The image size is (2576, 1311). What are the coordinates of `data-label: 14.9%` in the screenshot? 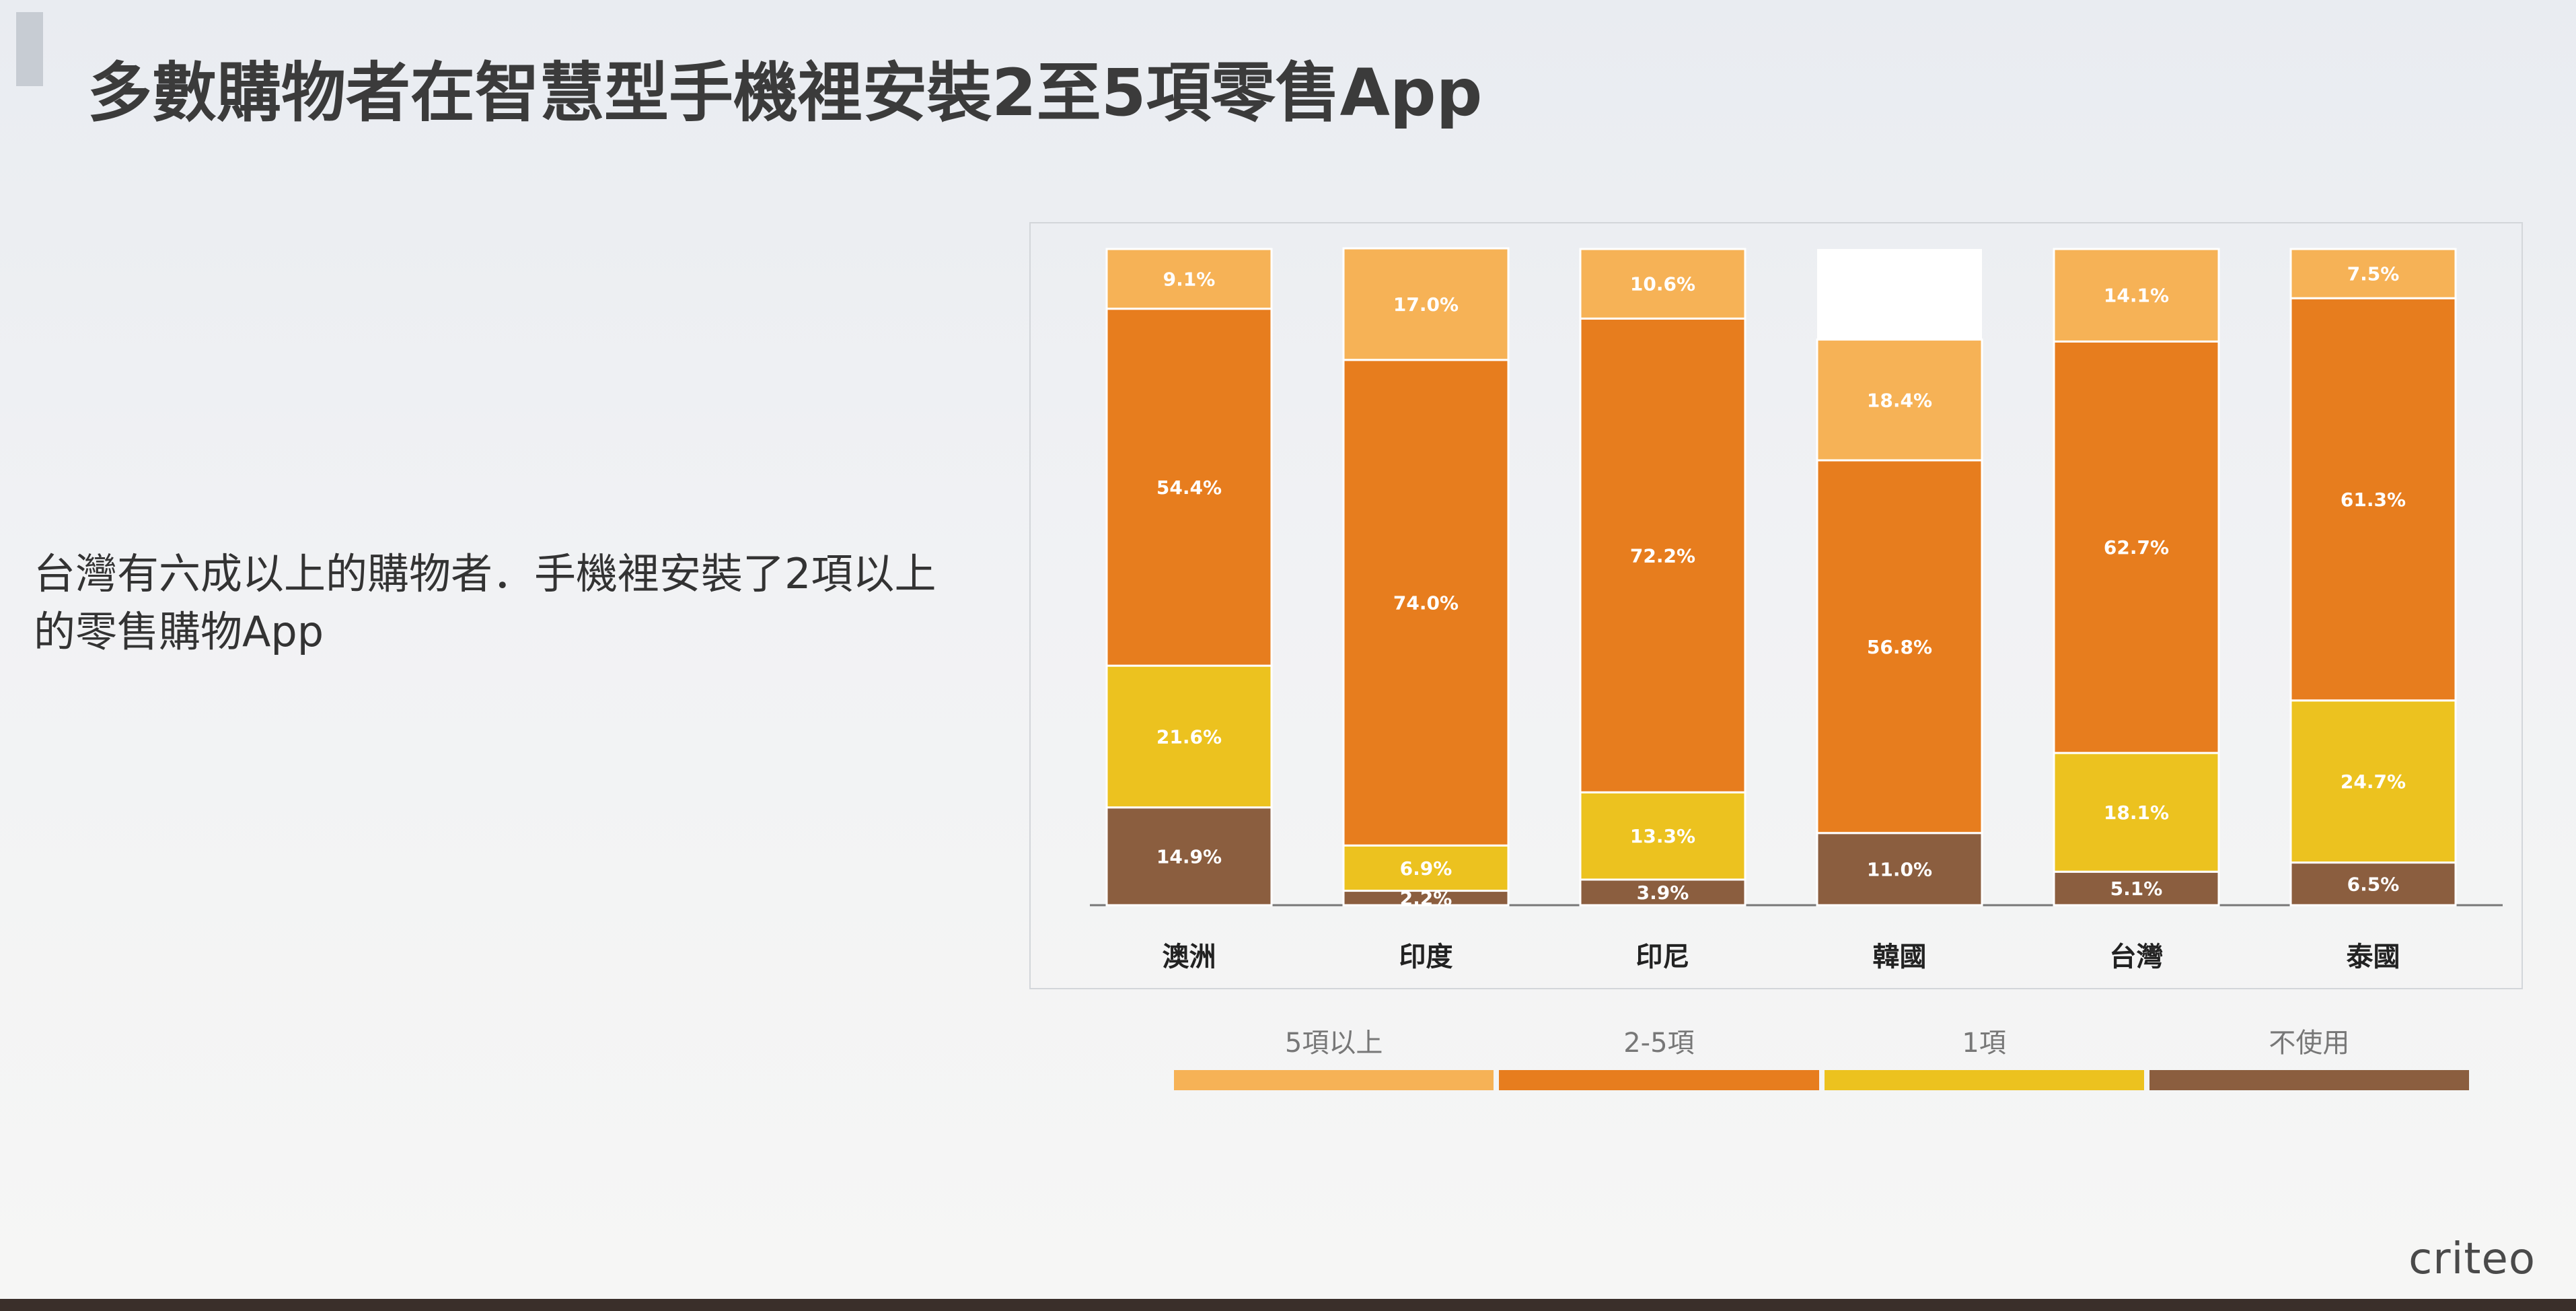 It's located at (1189, 856).